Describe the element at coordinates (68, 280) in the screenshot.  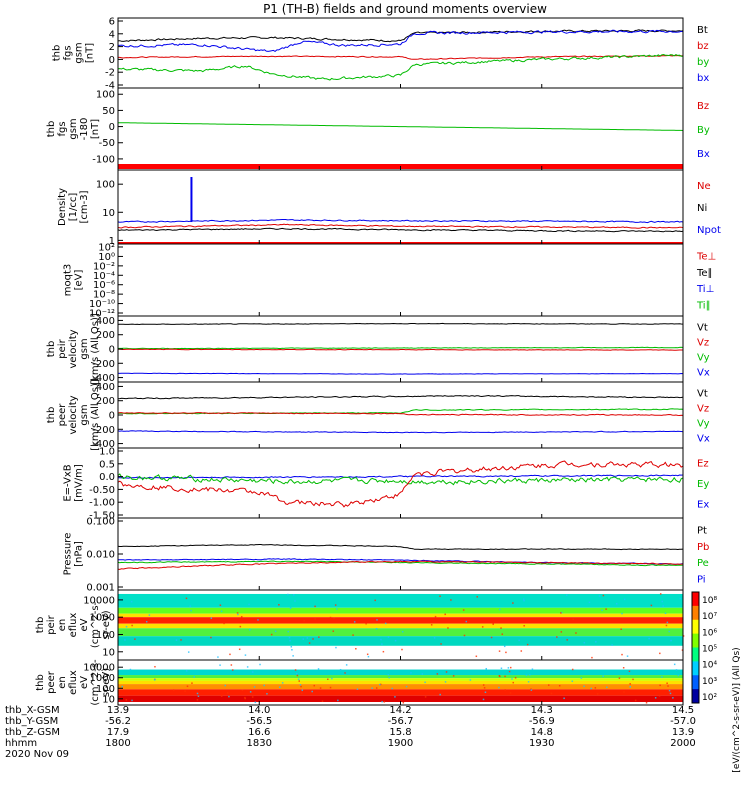
I see `temps-ylabel-line: moqt3` at that location.